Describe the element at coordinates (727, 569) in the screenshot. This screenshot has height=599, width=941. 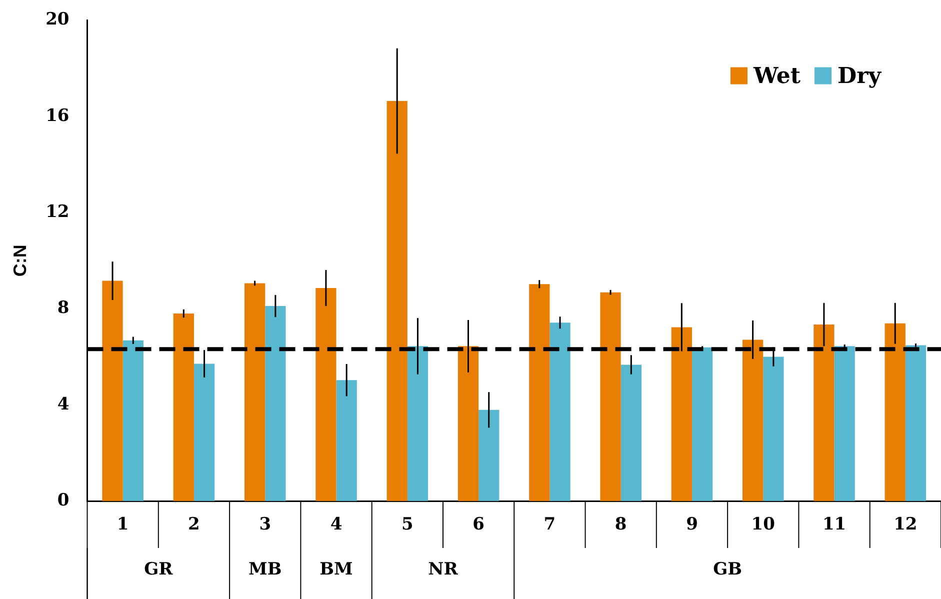
I see `text: GB` at that location.